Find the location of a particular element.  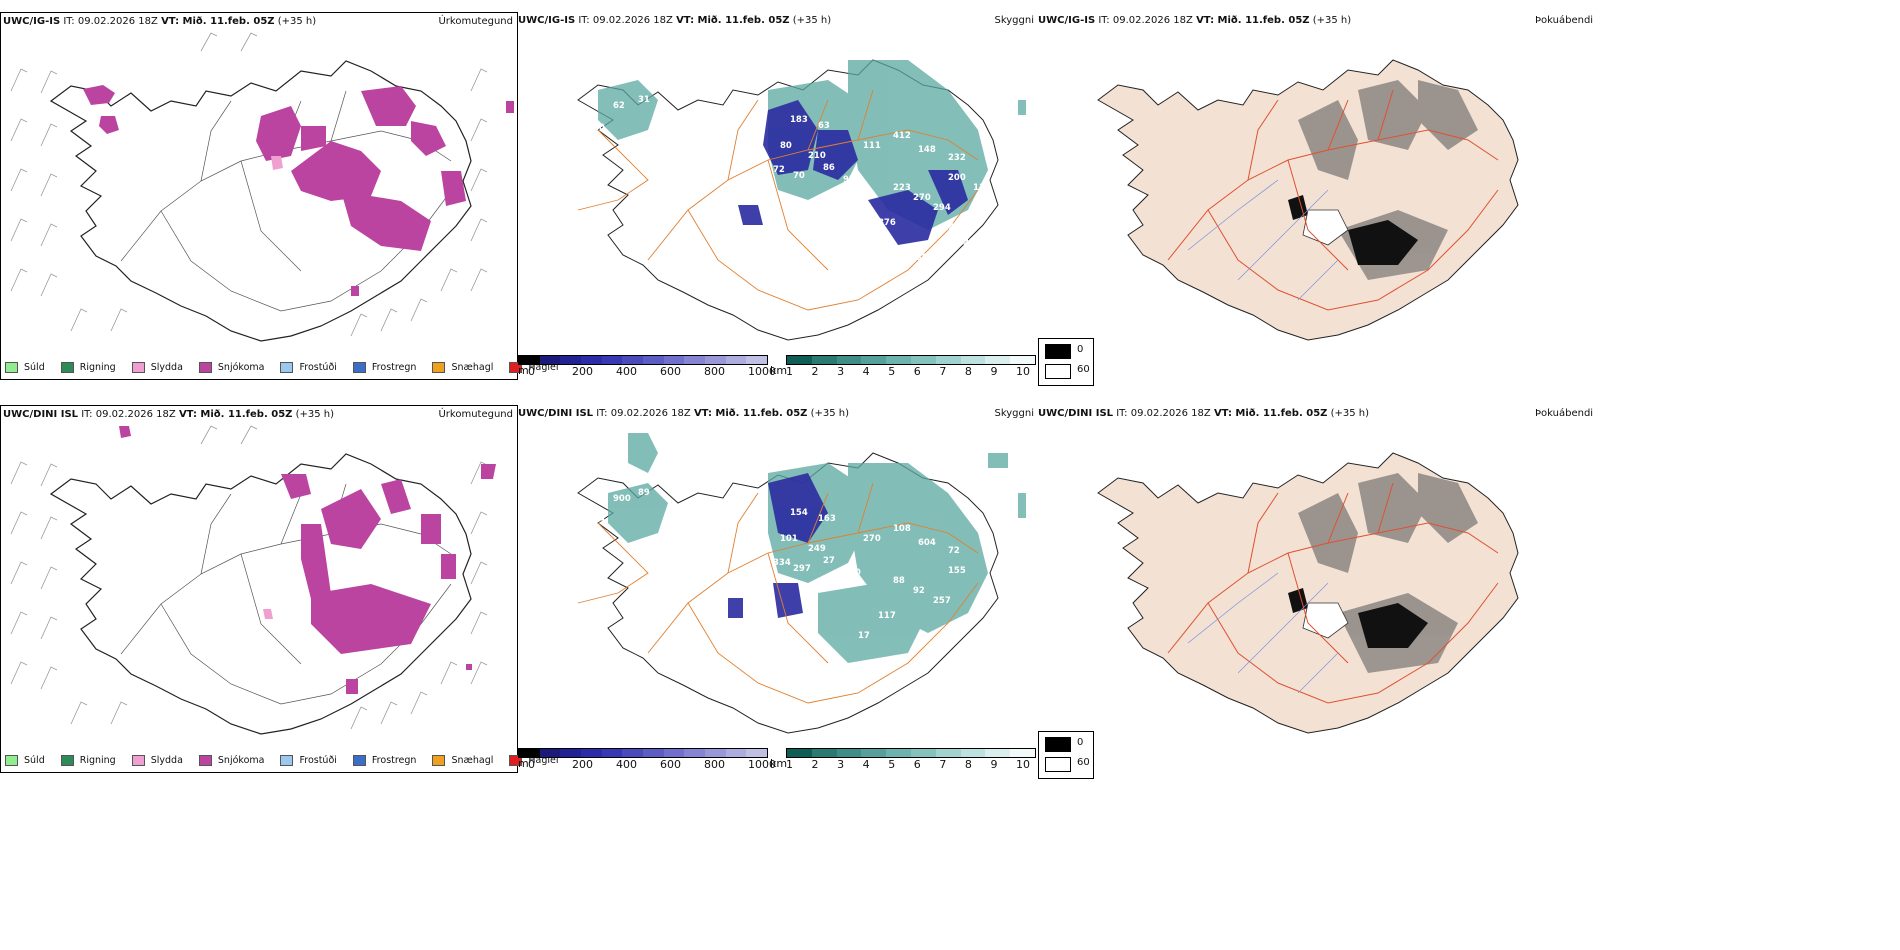

wind-barbs is located at coordinates (249, 577).